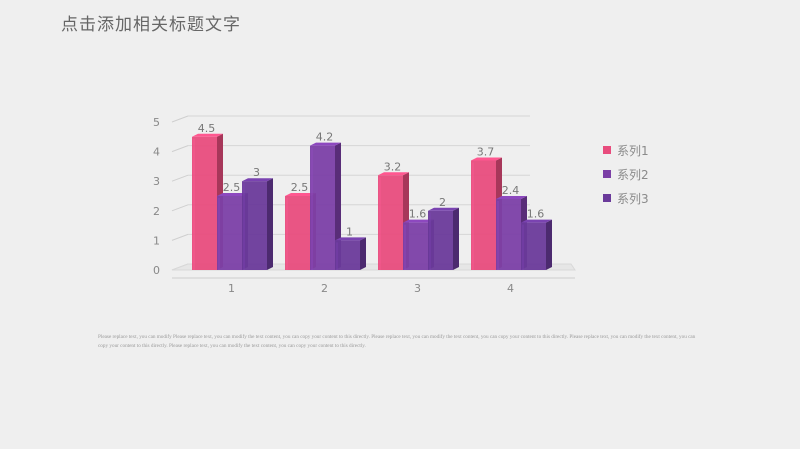  I want to click on data-label-1-2: 2.5, so click(300, 187).